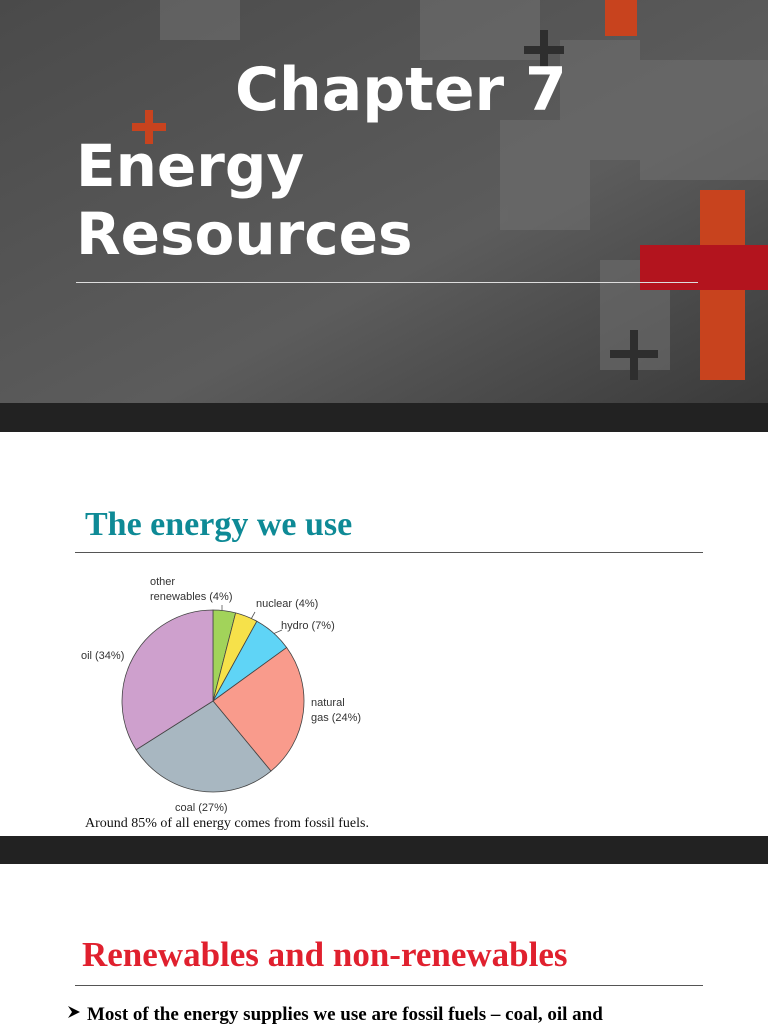 The width and height of the screenshot is (768, 1024). Describe the element at coordinates (110, 656) in the screenshot. I see `value-label: (34%)` at that location.